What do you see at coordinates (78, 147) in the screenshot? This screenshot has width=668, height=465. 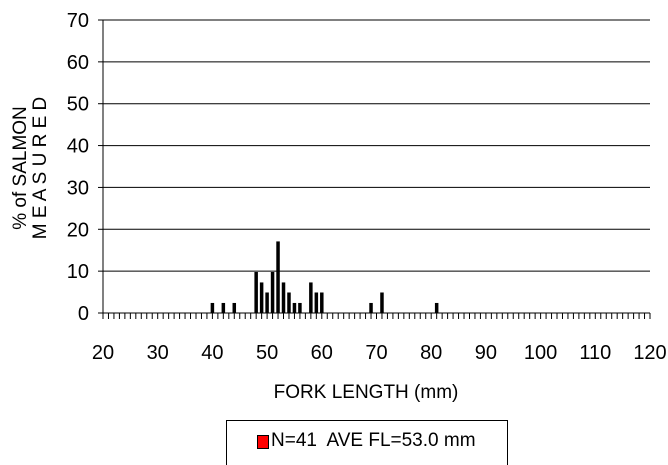 I see `y-tick-label-40: 40` at bounding box center [78, 147].